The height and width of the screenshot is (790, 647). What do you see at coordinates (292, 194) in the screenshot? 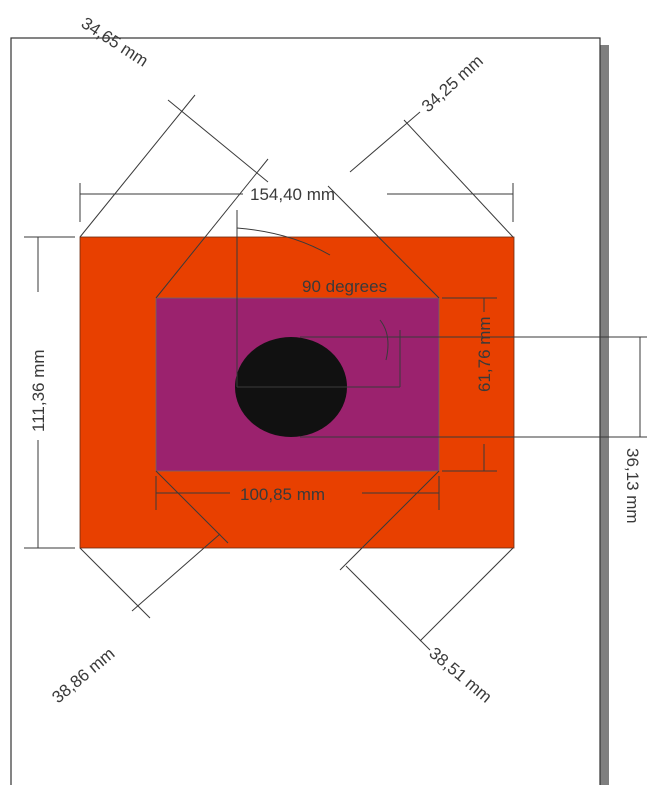
I see `outer-width-label: 154,40 mm` at bounding box center [292, 194].